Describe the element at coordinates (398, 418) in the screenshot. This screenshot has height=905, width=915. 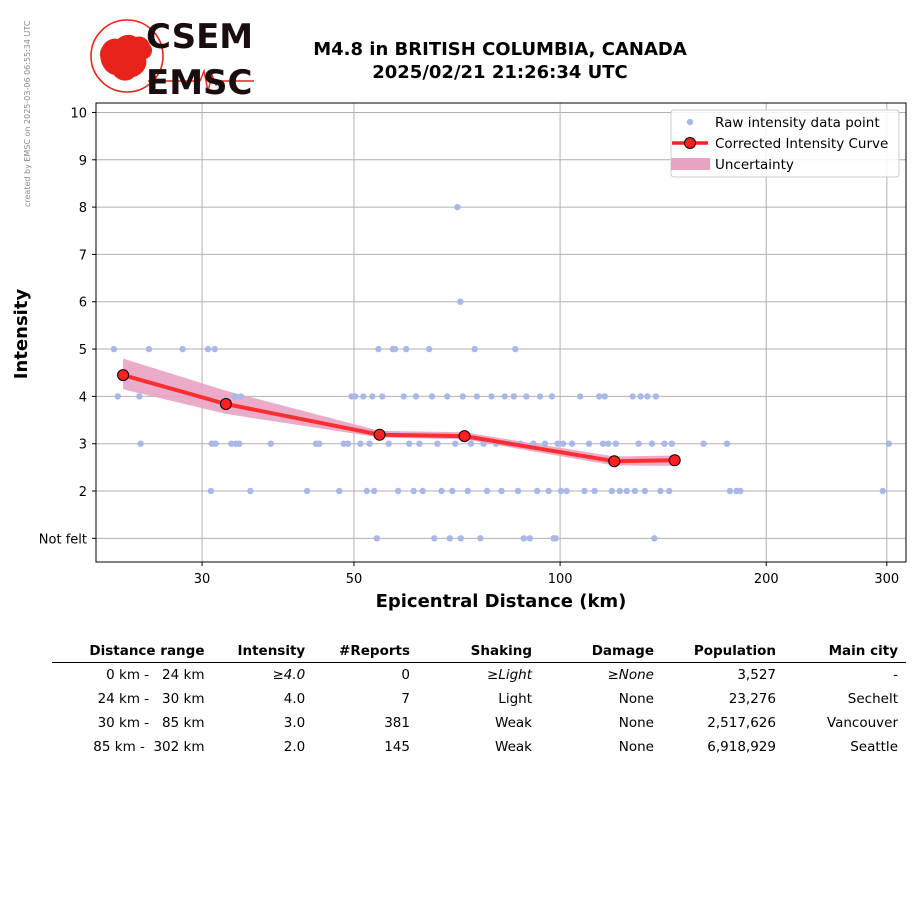
I see `intensity-curve-line` at that location.